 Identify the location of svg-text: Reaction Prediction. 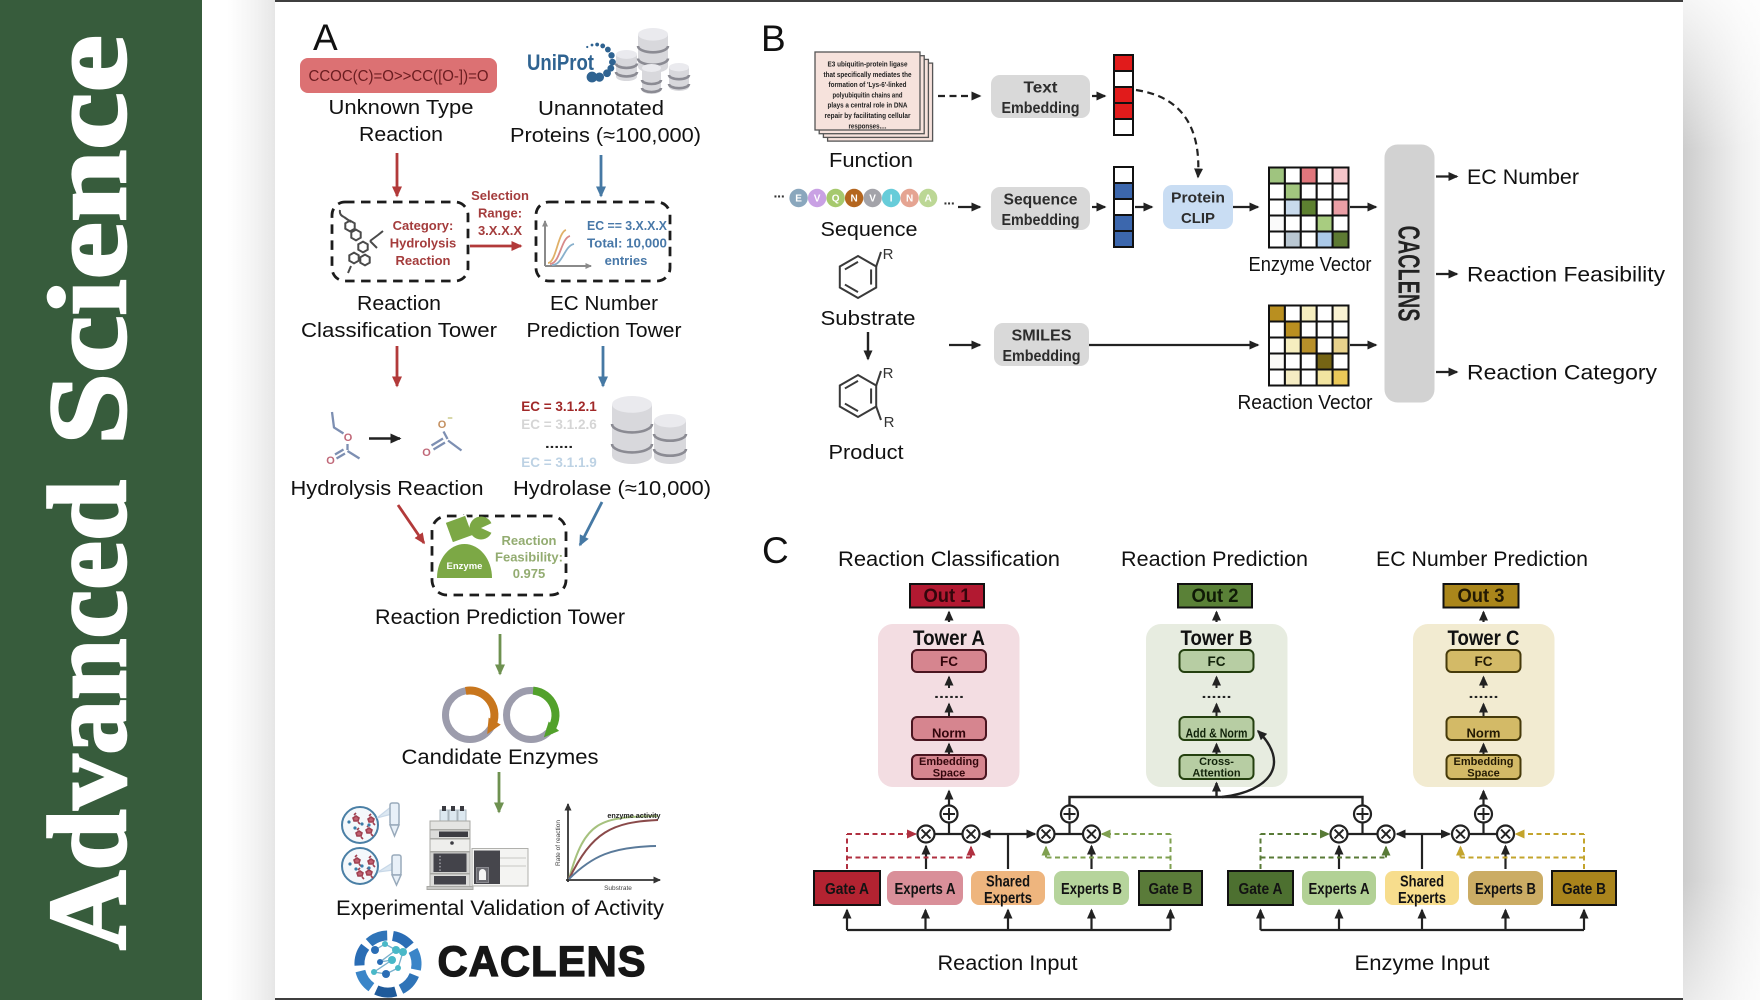
(1214, 559).